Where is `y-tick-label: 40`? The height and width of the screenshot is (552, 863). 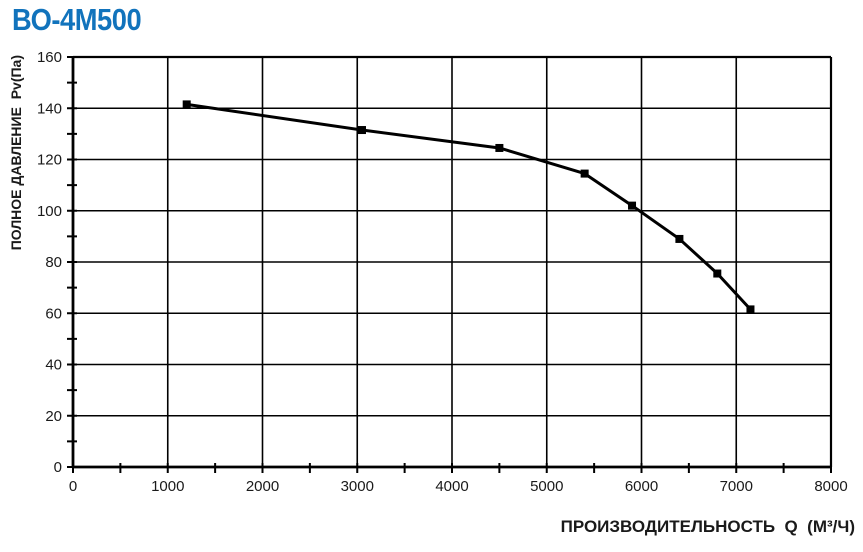
y-tick-label: 40 is located at coordinates (53, 365).